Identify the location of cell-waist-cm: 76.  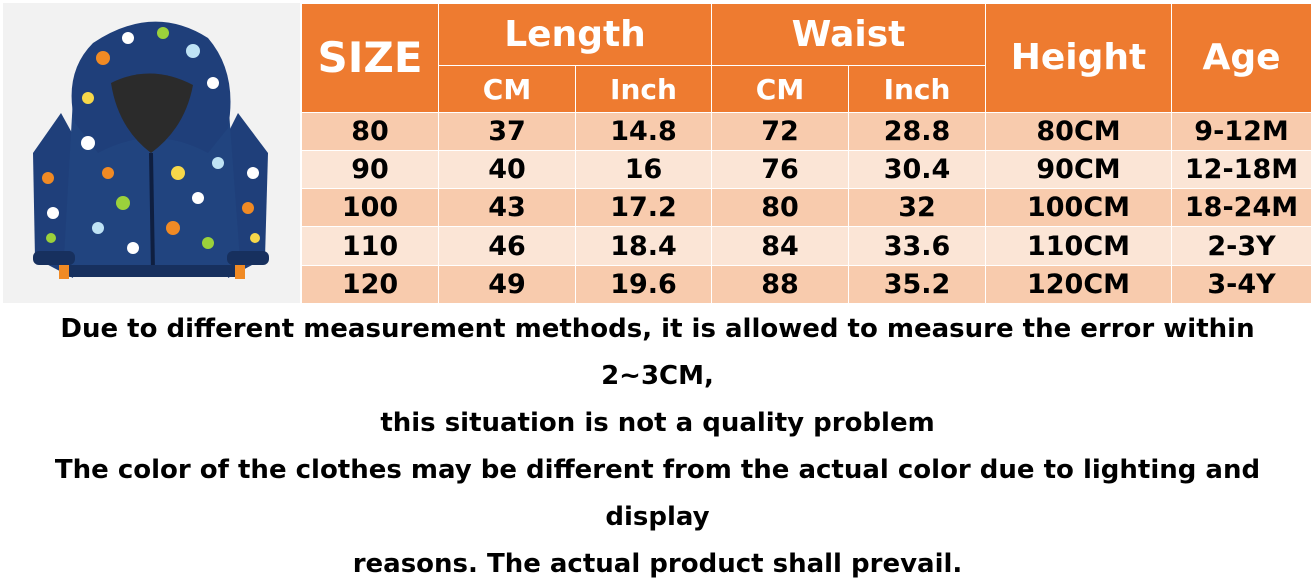
(780, 169).